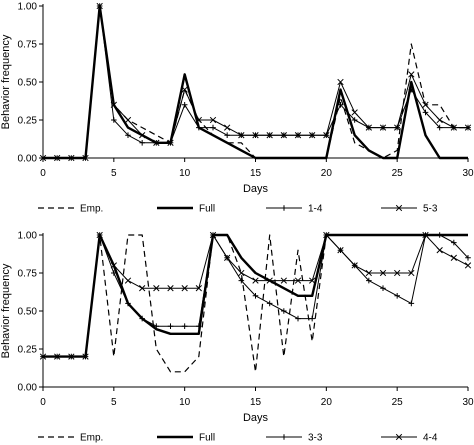 The image size is (474, 445). Describe the element at coordinates (256, 173) in the screenshot. I see `x-tick-label: 15` at that location.